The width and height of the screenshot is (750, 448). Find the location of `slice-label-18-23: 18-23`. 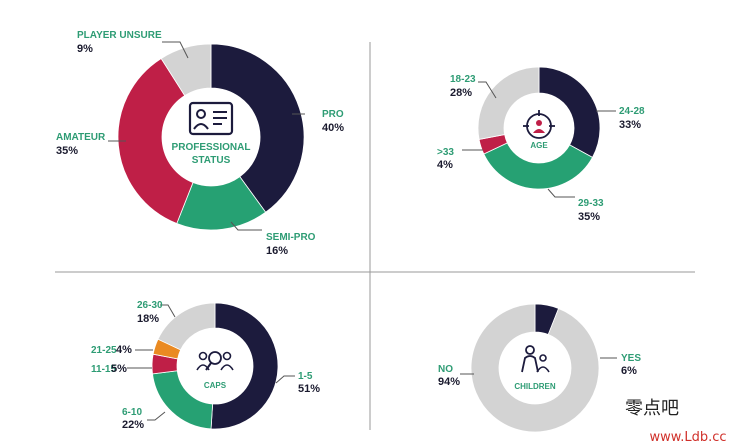

slice-label-18-23: 18-23 is located at coordinates (463, 79).